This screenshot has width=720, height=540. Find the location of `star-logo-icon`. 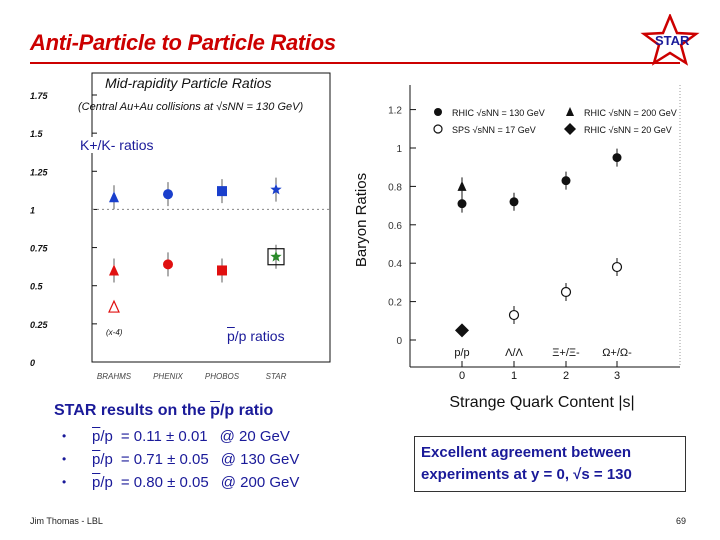

star-logo-icon is located at coordinates (670, 40).